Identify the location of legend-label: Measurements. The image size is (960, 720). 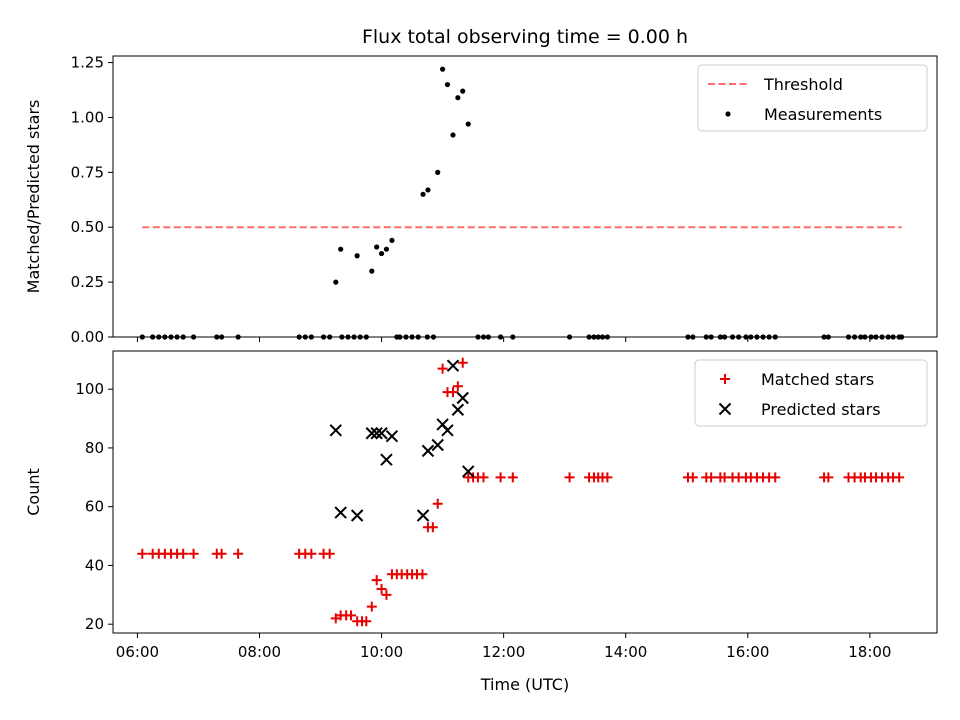
(823, 114).